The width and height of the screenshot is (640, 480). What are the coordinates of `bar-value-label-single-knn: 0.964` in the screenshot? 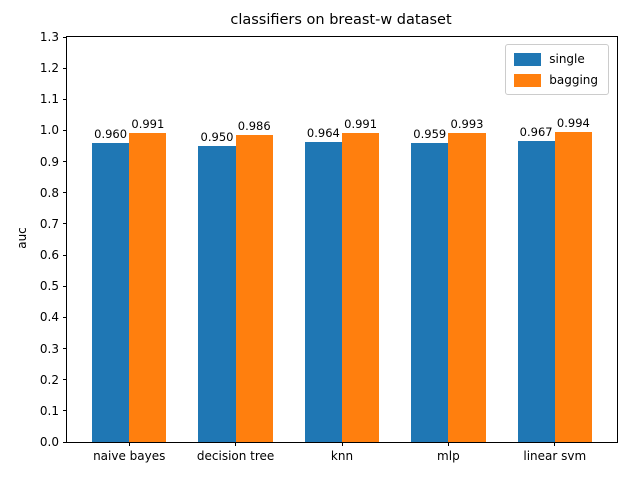 It's located at (323, 132).